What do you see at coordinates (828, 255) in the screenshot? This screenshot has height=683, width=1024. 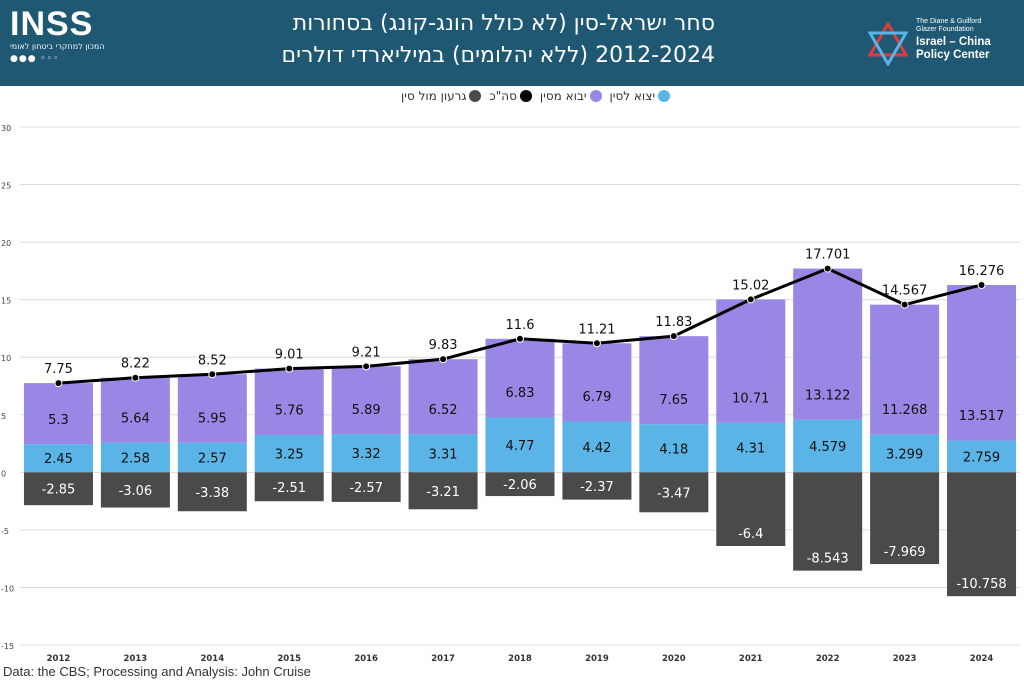 I see `label-total-2022: 17.701` at bounding box center [828, 255].